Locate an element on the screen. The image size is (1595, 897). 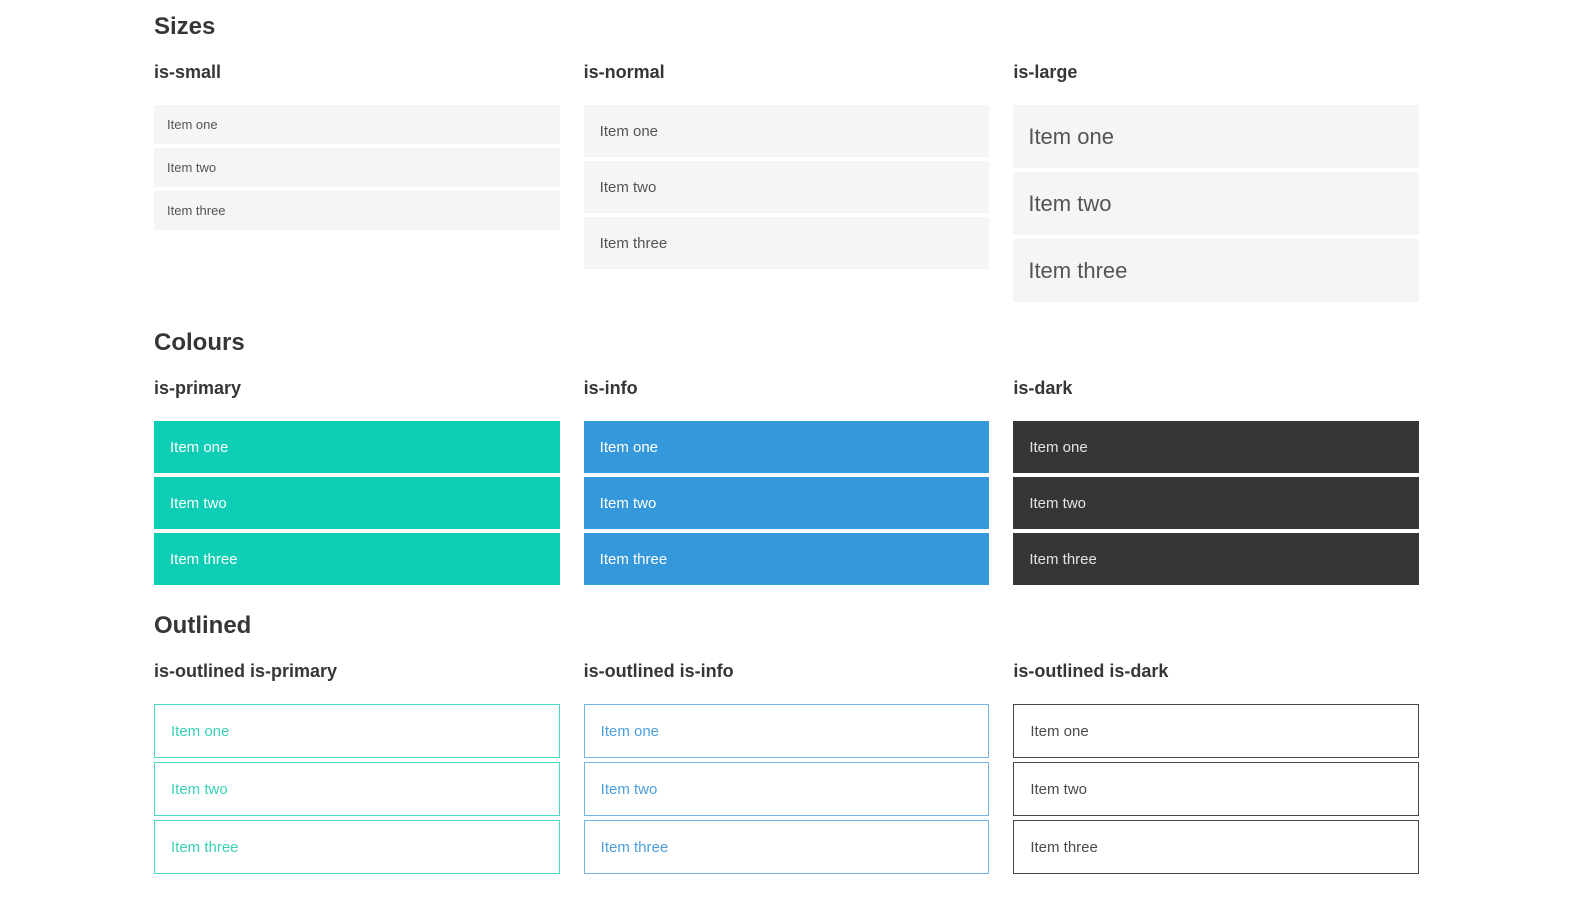
group-label-is-outlined-is-info: is-outlined is-info is located at coordinates (658, 671).